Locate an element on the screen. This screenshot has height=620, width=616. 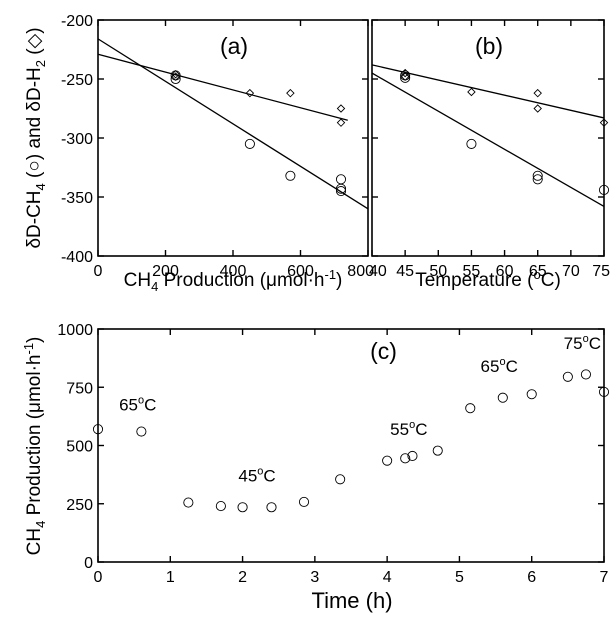
temperature-annotation: 65oC is located at coordinates (137, 405).